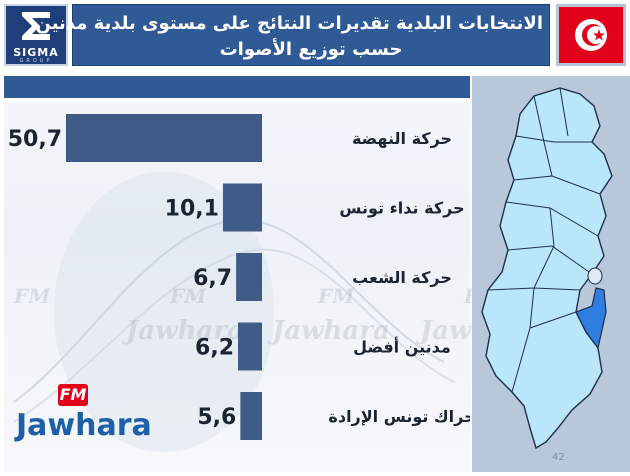  What do you see at coordinates (36, 52) in the screenshot?
I see `logo-text: SIGMA` at bounding box center [36, 52].